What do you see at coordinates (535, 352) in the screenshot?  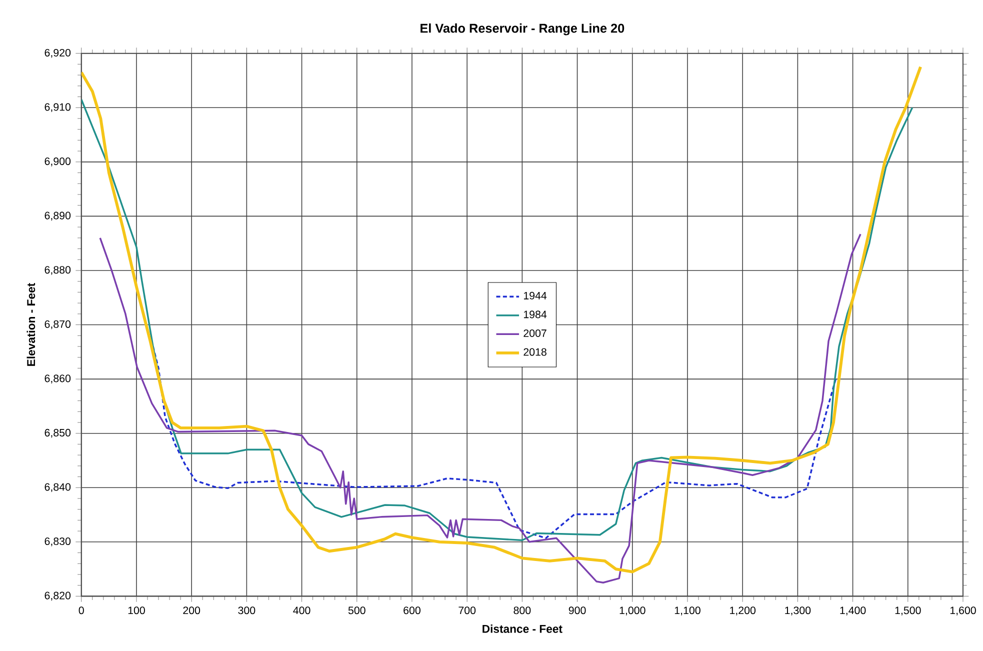 I see `legend-label: 2018` at bounding box center [535, 352].